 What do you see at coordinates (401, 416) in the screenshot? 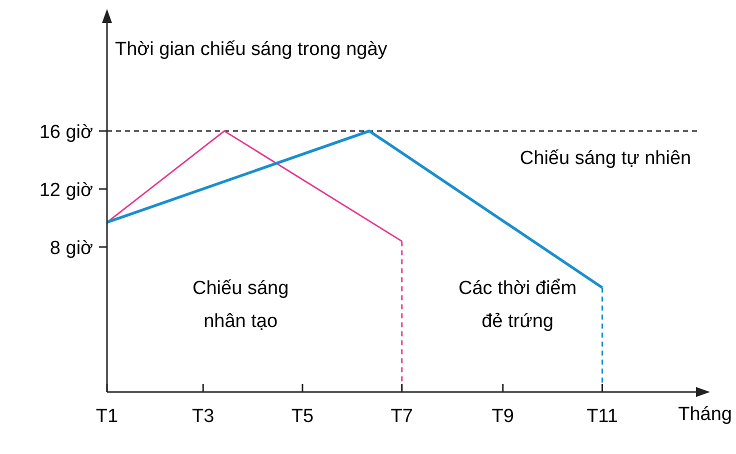
I see `x-tick-label: T7` at bounding box center [401, 416].